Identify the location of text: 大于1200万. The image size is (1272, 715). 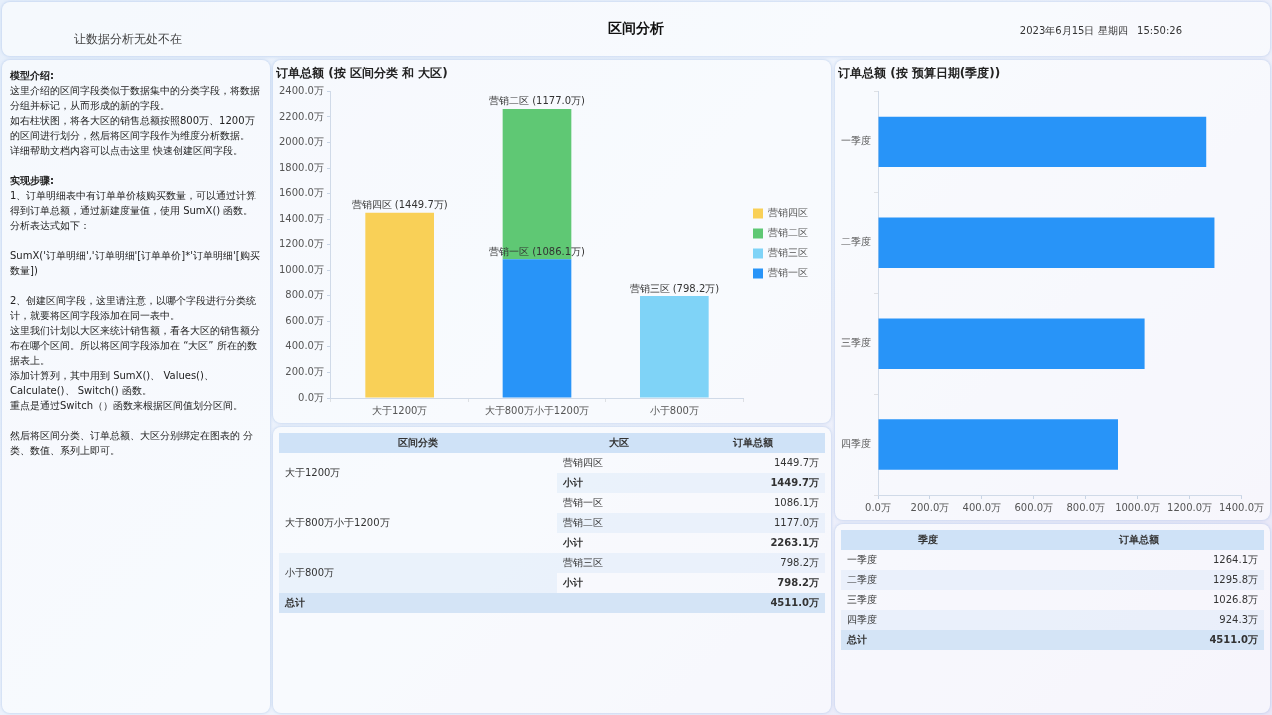
(313, 472).